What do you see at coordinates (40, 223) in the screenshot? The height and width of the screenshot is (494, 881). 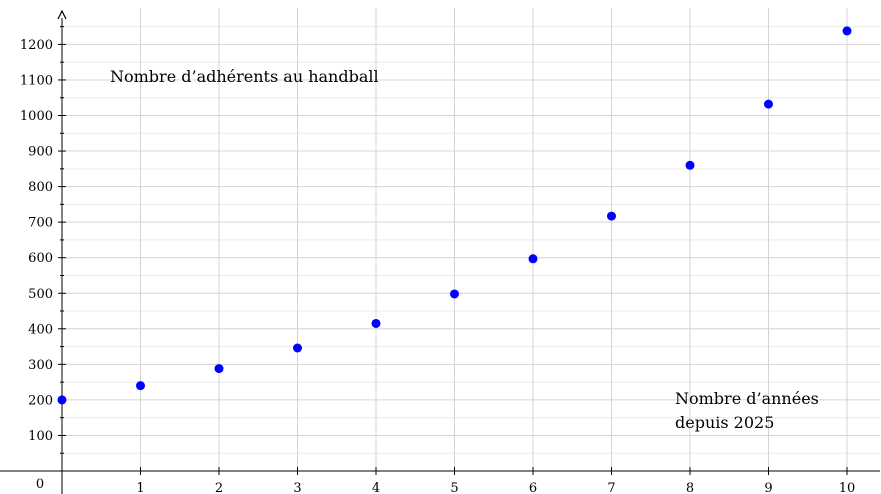 I see `y-tick-label: 700` at bounding box center [40, 223].